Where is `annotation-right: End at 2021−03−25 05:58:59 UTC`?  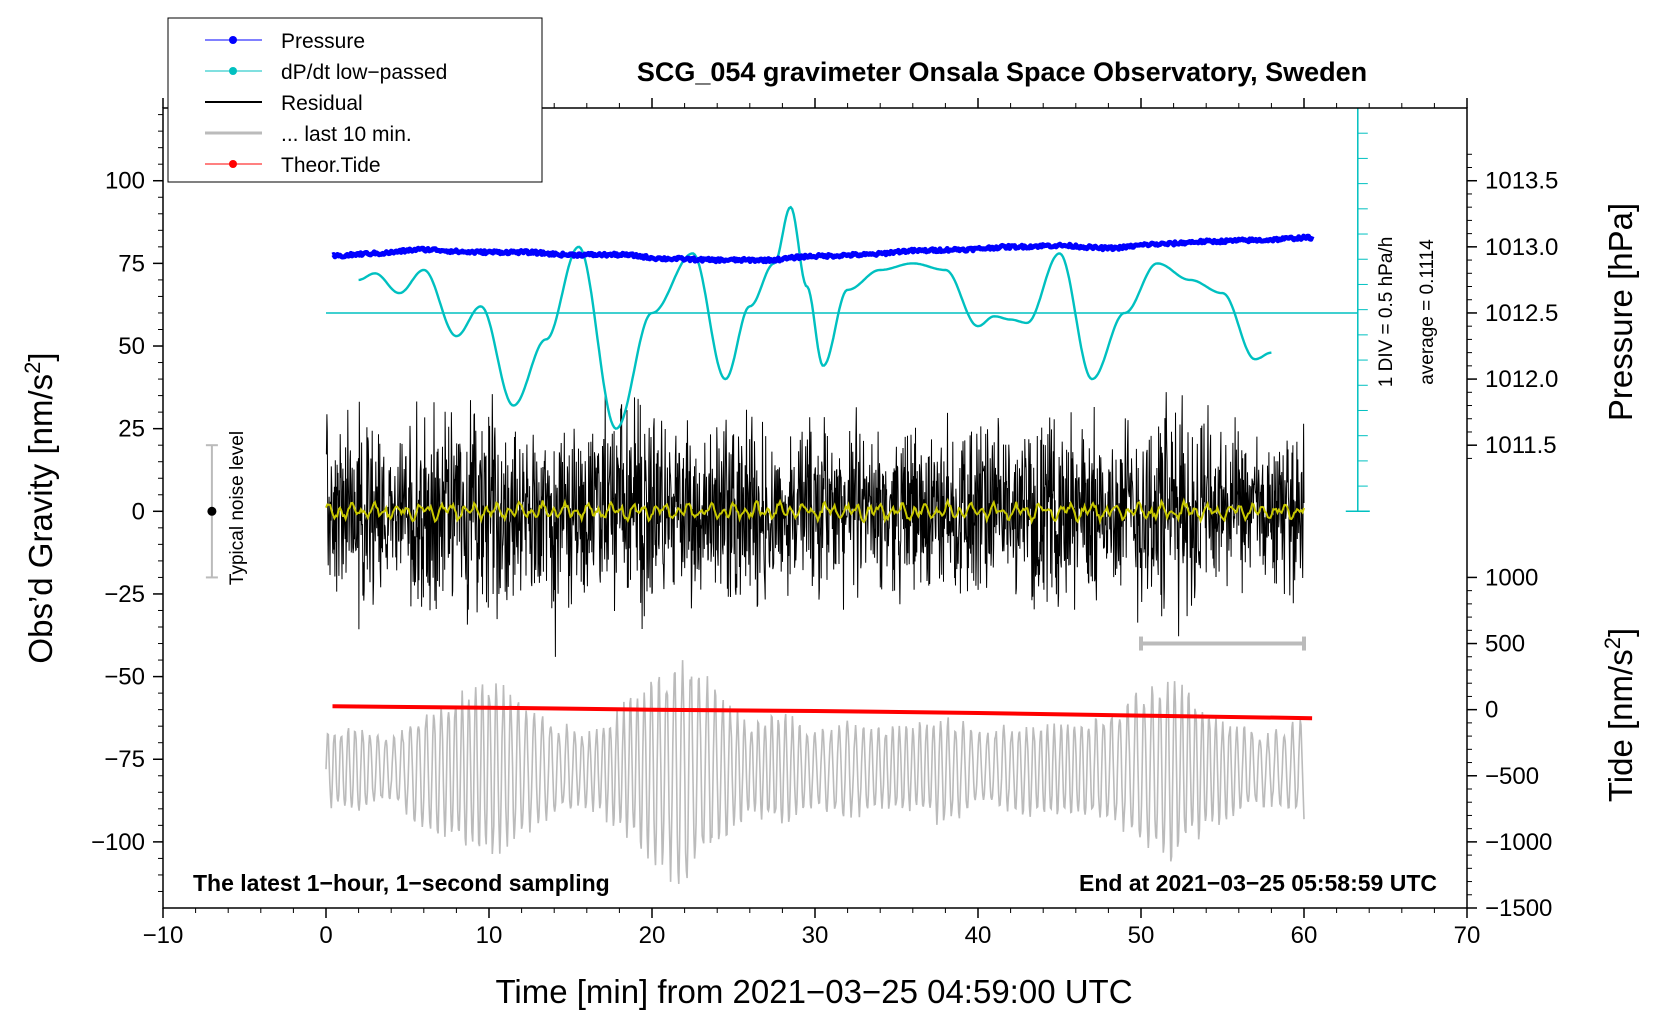 annotation-right: End at 2021−03−25 05:58:59 UTC is located at coordinates (1258, 883).